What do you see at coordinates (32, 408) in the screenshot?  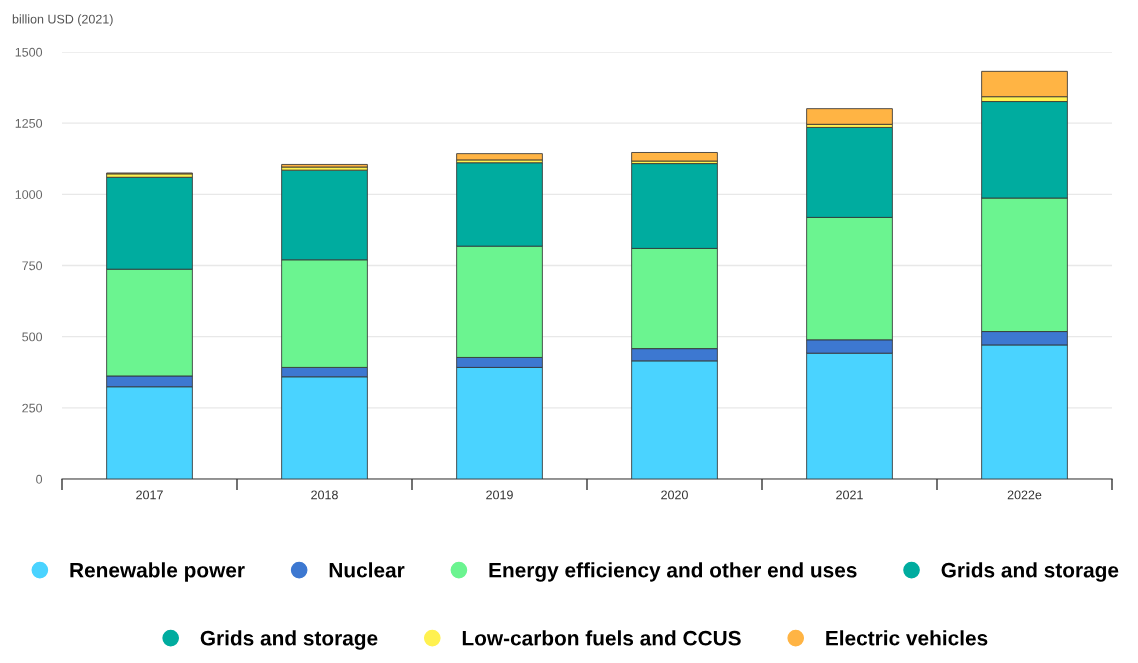 I see `y-tick-label: 250` at bounding box center [32, 408].